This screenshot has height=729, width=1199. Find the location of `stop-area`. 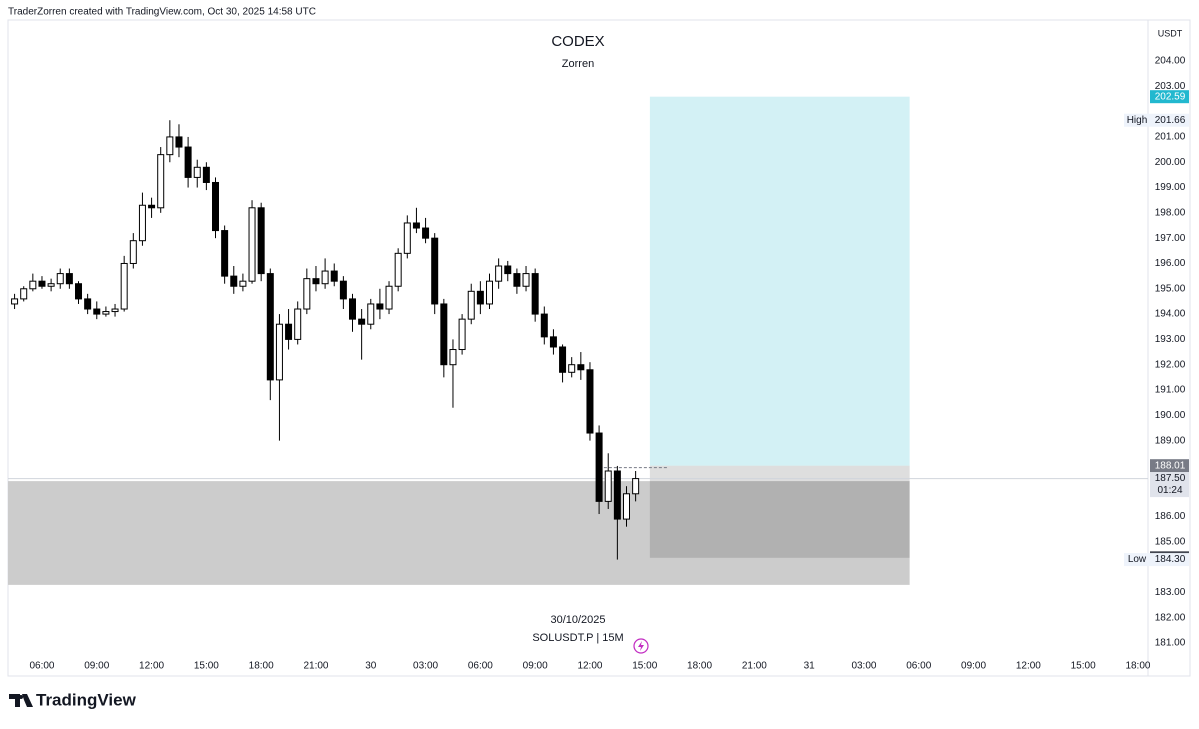

stop-area is located at coordinates (779, 511).